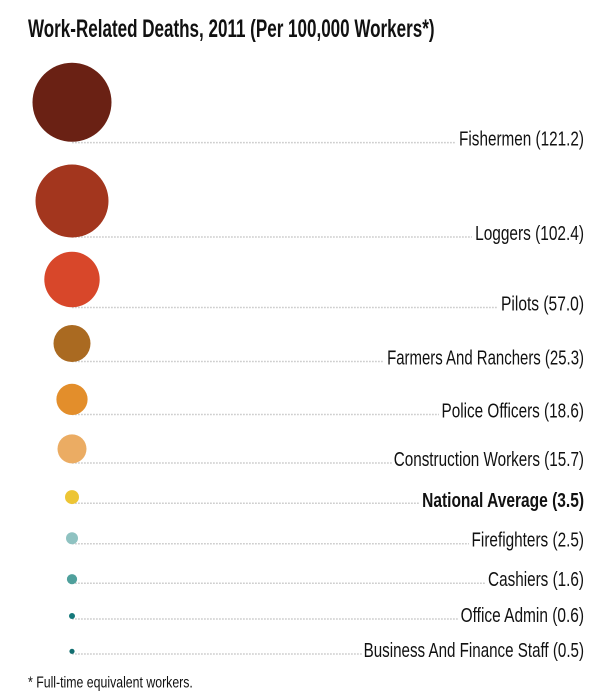 The height and width of the screenshot is (700, 616). What do you see at coordinates (110, 683) in the screenshot?
I see `svg-text:* Full-time equivalent workers: * Full-time equivalent workers.` at bounding box center [110, 683].